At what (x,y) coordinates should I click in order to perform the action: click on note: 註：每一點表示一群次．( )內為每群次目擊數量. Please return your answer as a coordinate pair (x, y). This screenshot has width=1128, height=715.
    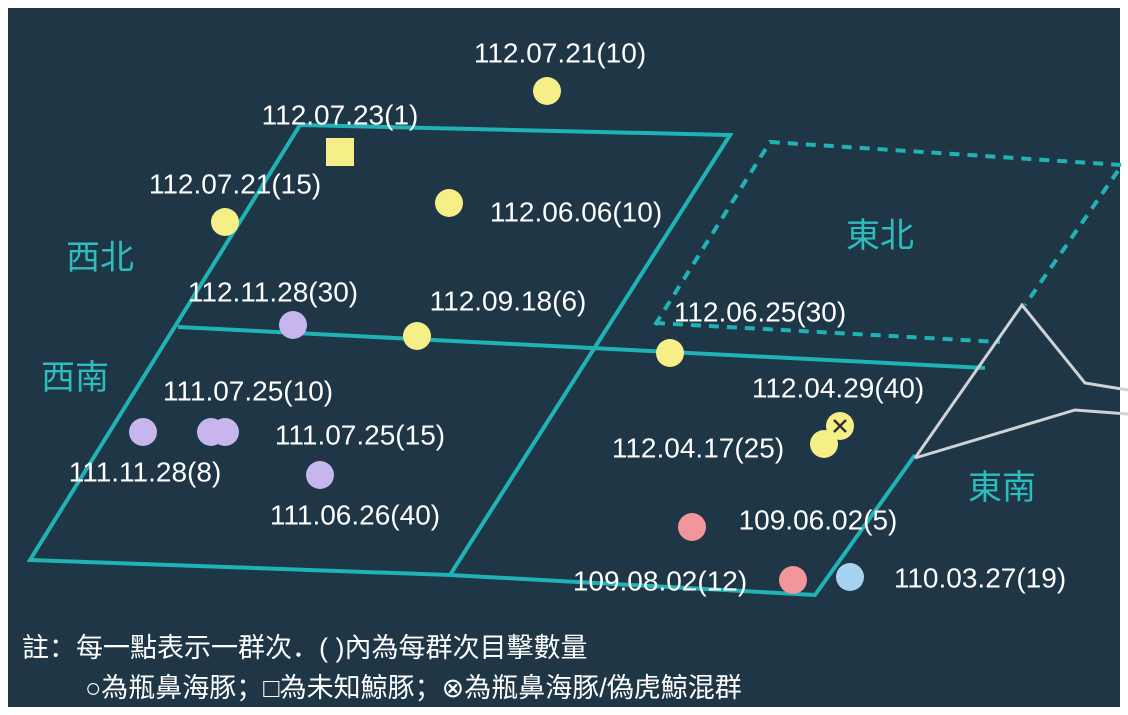
    Looking at the image, I should click on (304, 648).